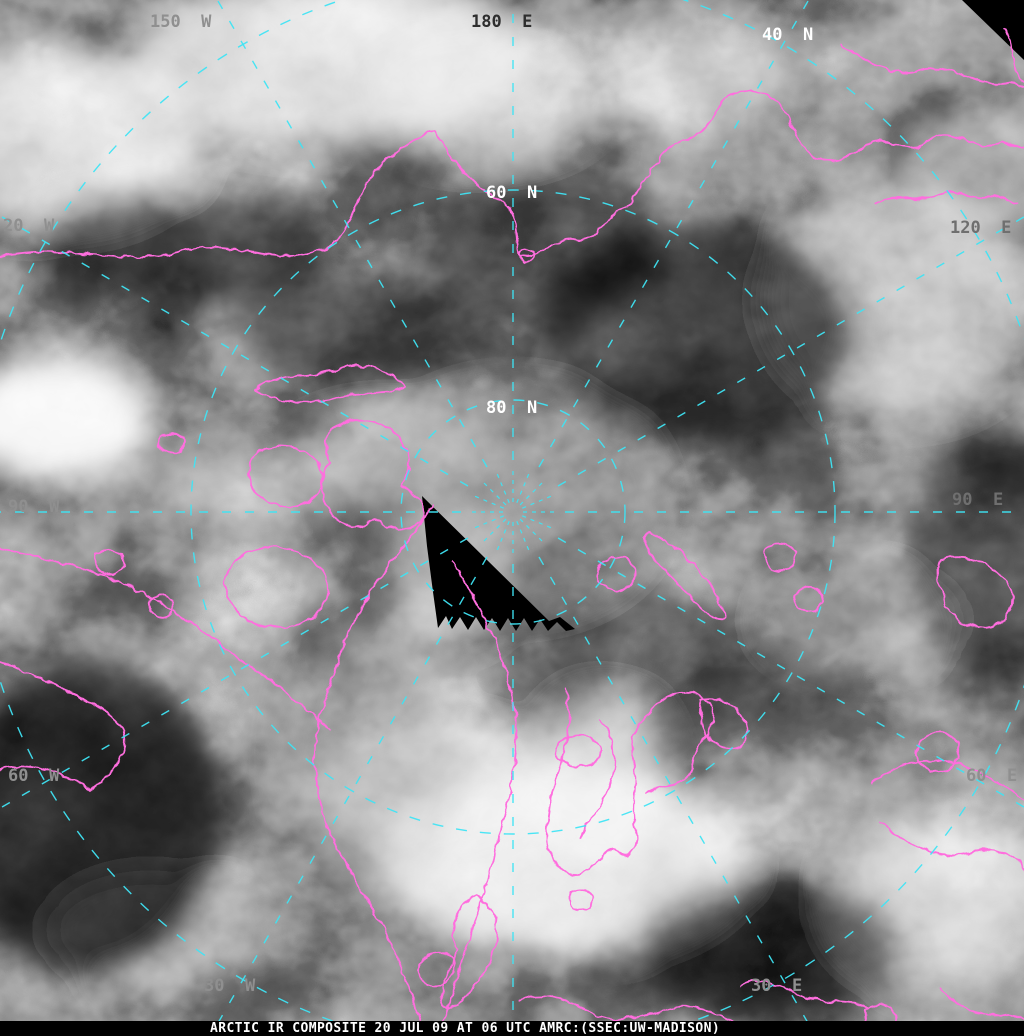  I want to click on coastline-europe-west, so click(627, 1009).